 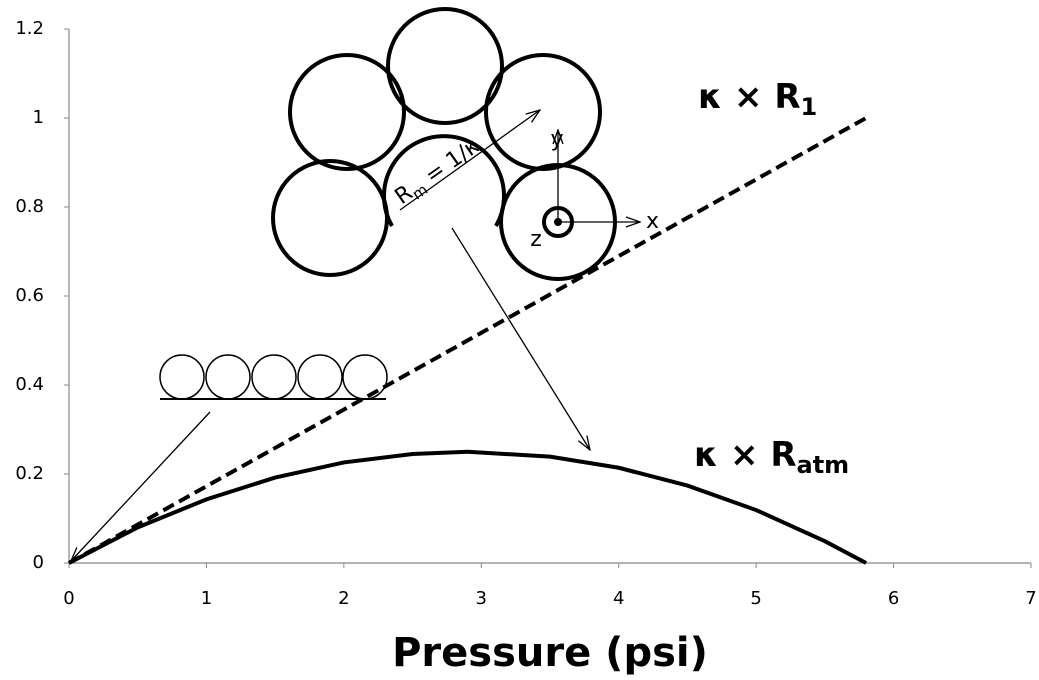 What do you see at coordinates (755, 598) in the screenshot?
I see `x-tick-label: 5` at bounding box center [755, 598].